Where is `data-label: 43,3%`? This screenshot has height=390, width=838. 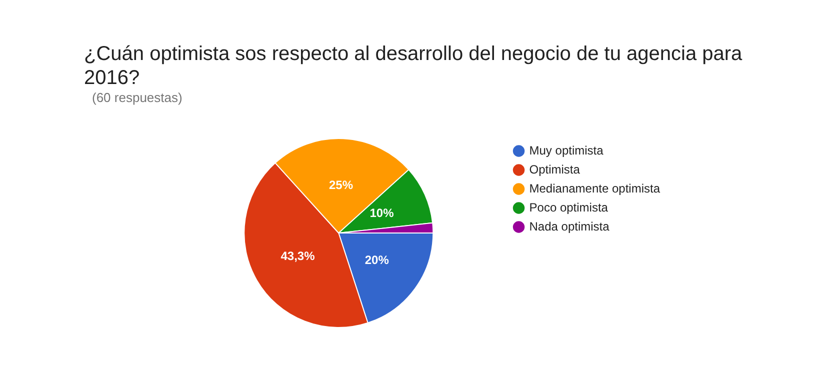
data-label: 43,3% is located at coordinates (298, 255).